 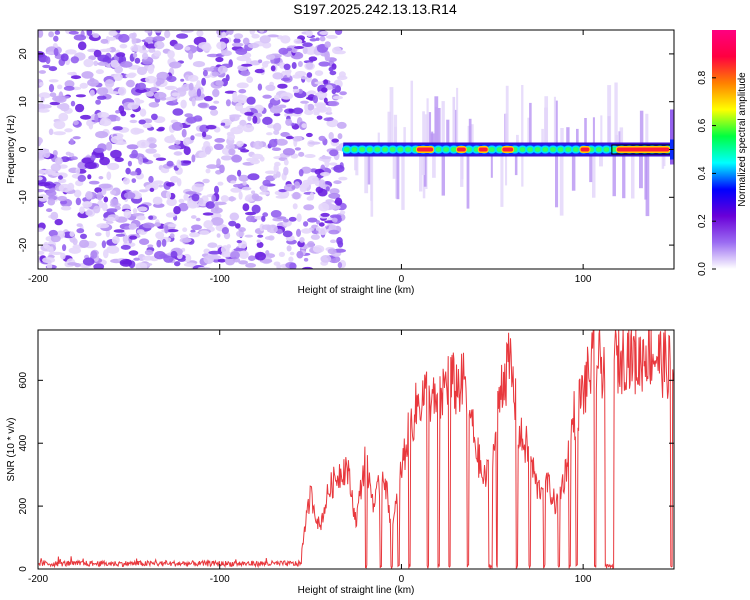 I want to click on strong-signal-core, so click(x=483, y=149).